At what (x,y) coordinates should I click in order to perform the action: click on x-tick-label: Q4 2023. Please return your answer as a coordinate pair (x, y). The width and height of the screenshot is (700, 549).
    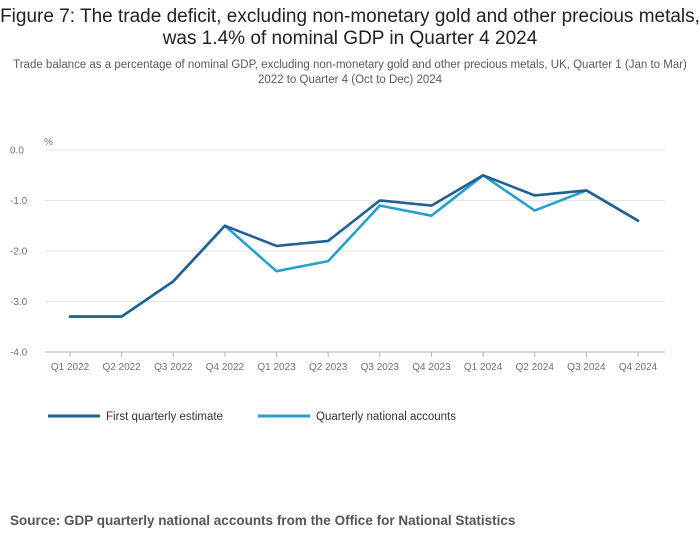
    Looking at the image, I should click on (431, 367).